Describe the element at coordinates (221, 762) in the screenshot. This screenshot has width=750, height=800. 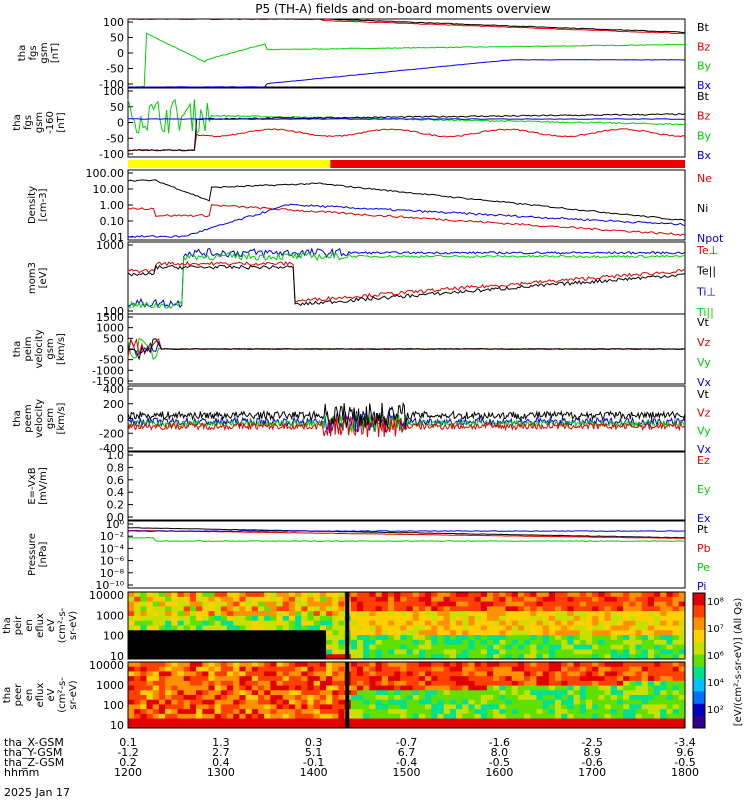
I see `x-tick-label: 0.4` at that location.